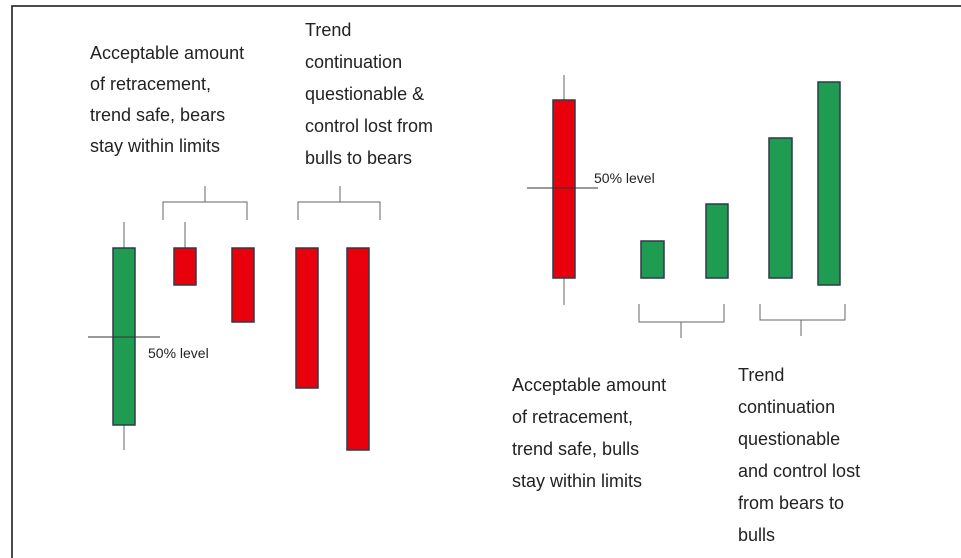 This screenshot has width=961, height=558. Describe the element at coordinates (789, 439) in the screenshot. I see `note-line: questionable` at that location.